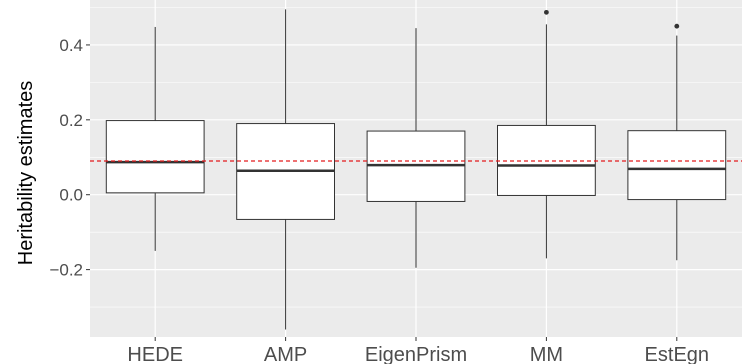 The height and width of the screenshot is (364, 742). Describe the element at coordinates (71, 45) in the screenshot. I see `y-tick-label: 0.4` at that location.